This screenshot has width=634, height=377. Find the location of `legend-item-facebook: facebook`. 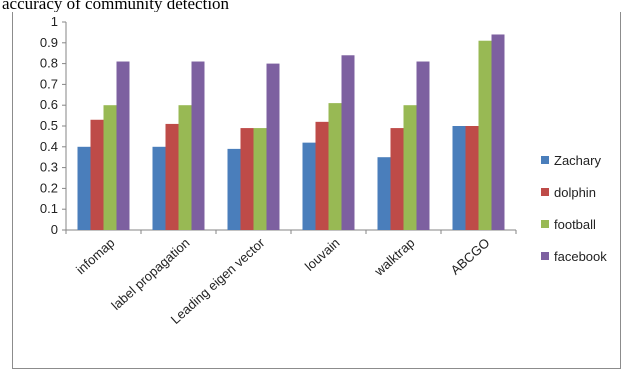

legend-item-facebook: facebook is located at coordinates (574, 256).